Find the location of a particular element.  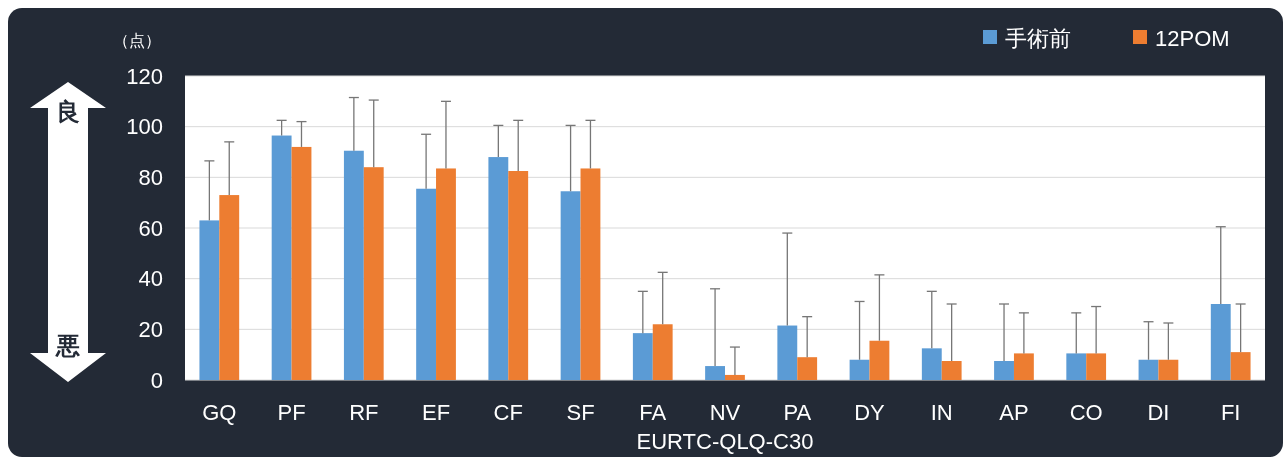

y-tick-label: 120 is located at coordinates (144, 76).